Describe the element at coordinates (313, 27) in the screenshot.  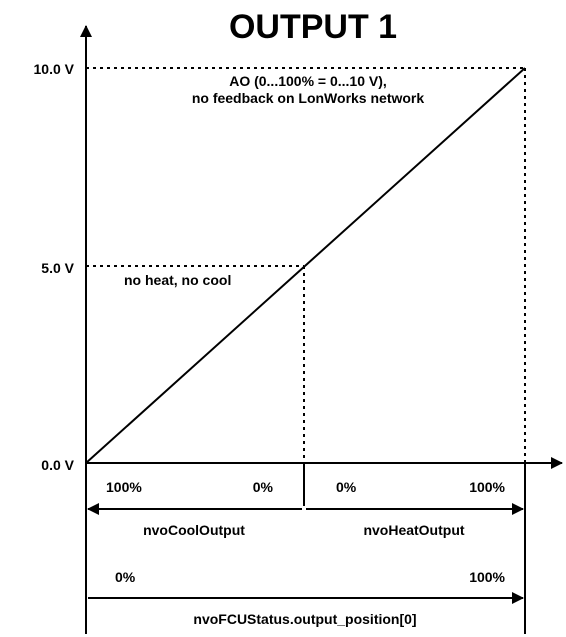
I see `page-title: OUTPUT 1` at that location.